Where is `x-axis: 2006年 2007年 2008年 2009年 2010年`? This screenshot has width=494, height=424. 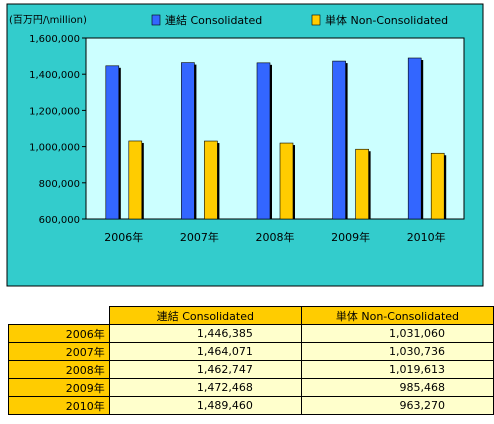 x-axis: 2006年 2007年 2008年 2009年 2010年 is located at coordinates (274, 237).